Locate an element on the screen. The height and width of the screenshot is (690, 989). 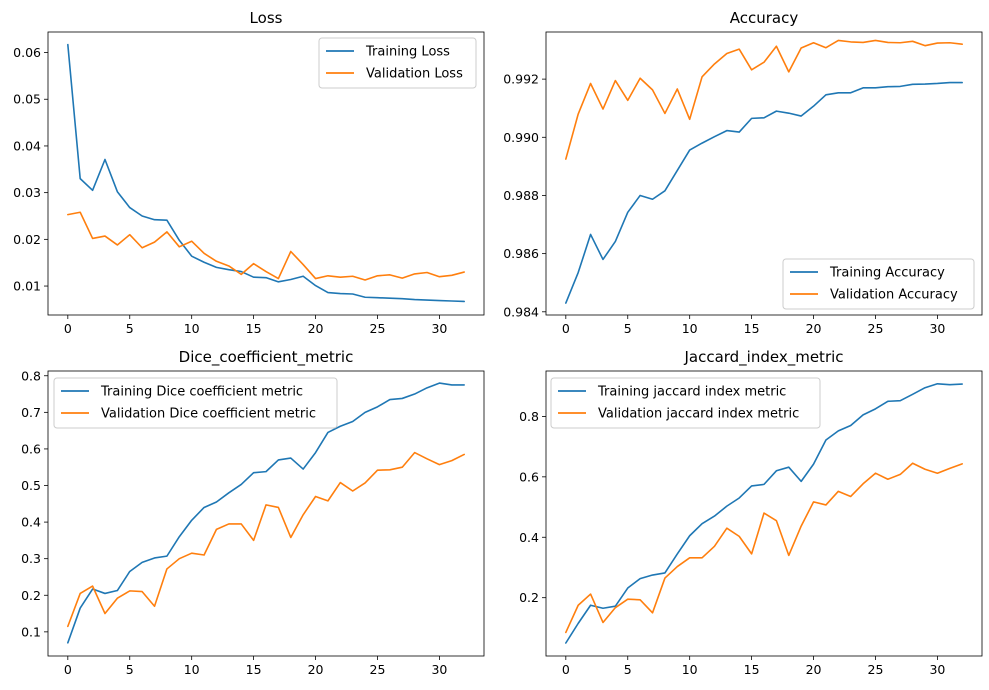
y-tick-label: 0.990 is located at coordinates (521, 137).